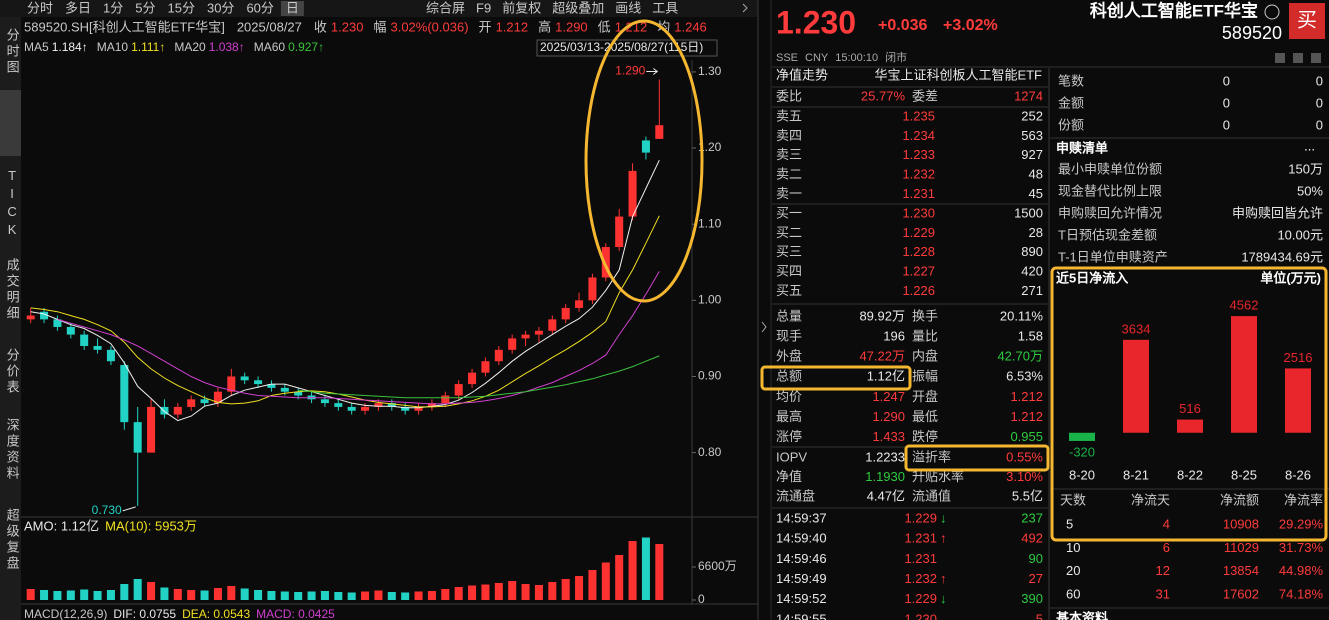  What do you see at coordinates (1239, 499) in the screenshot?
I see `table-header: 净流额` at bounding box center [1239, 499].